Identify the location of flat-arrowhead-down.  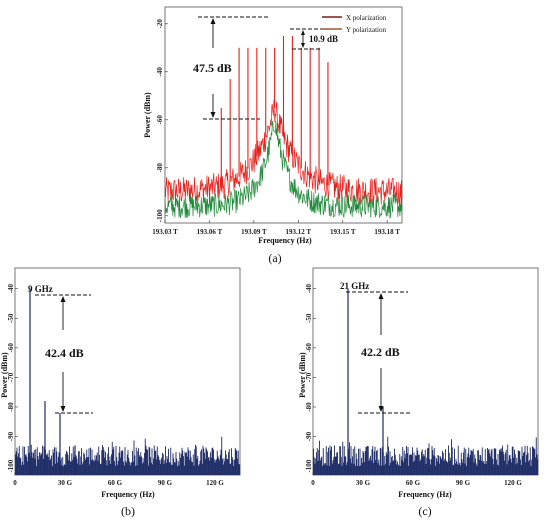
(303, 45).